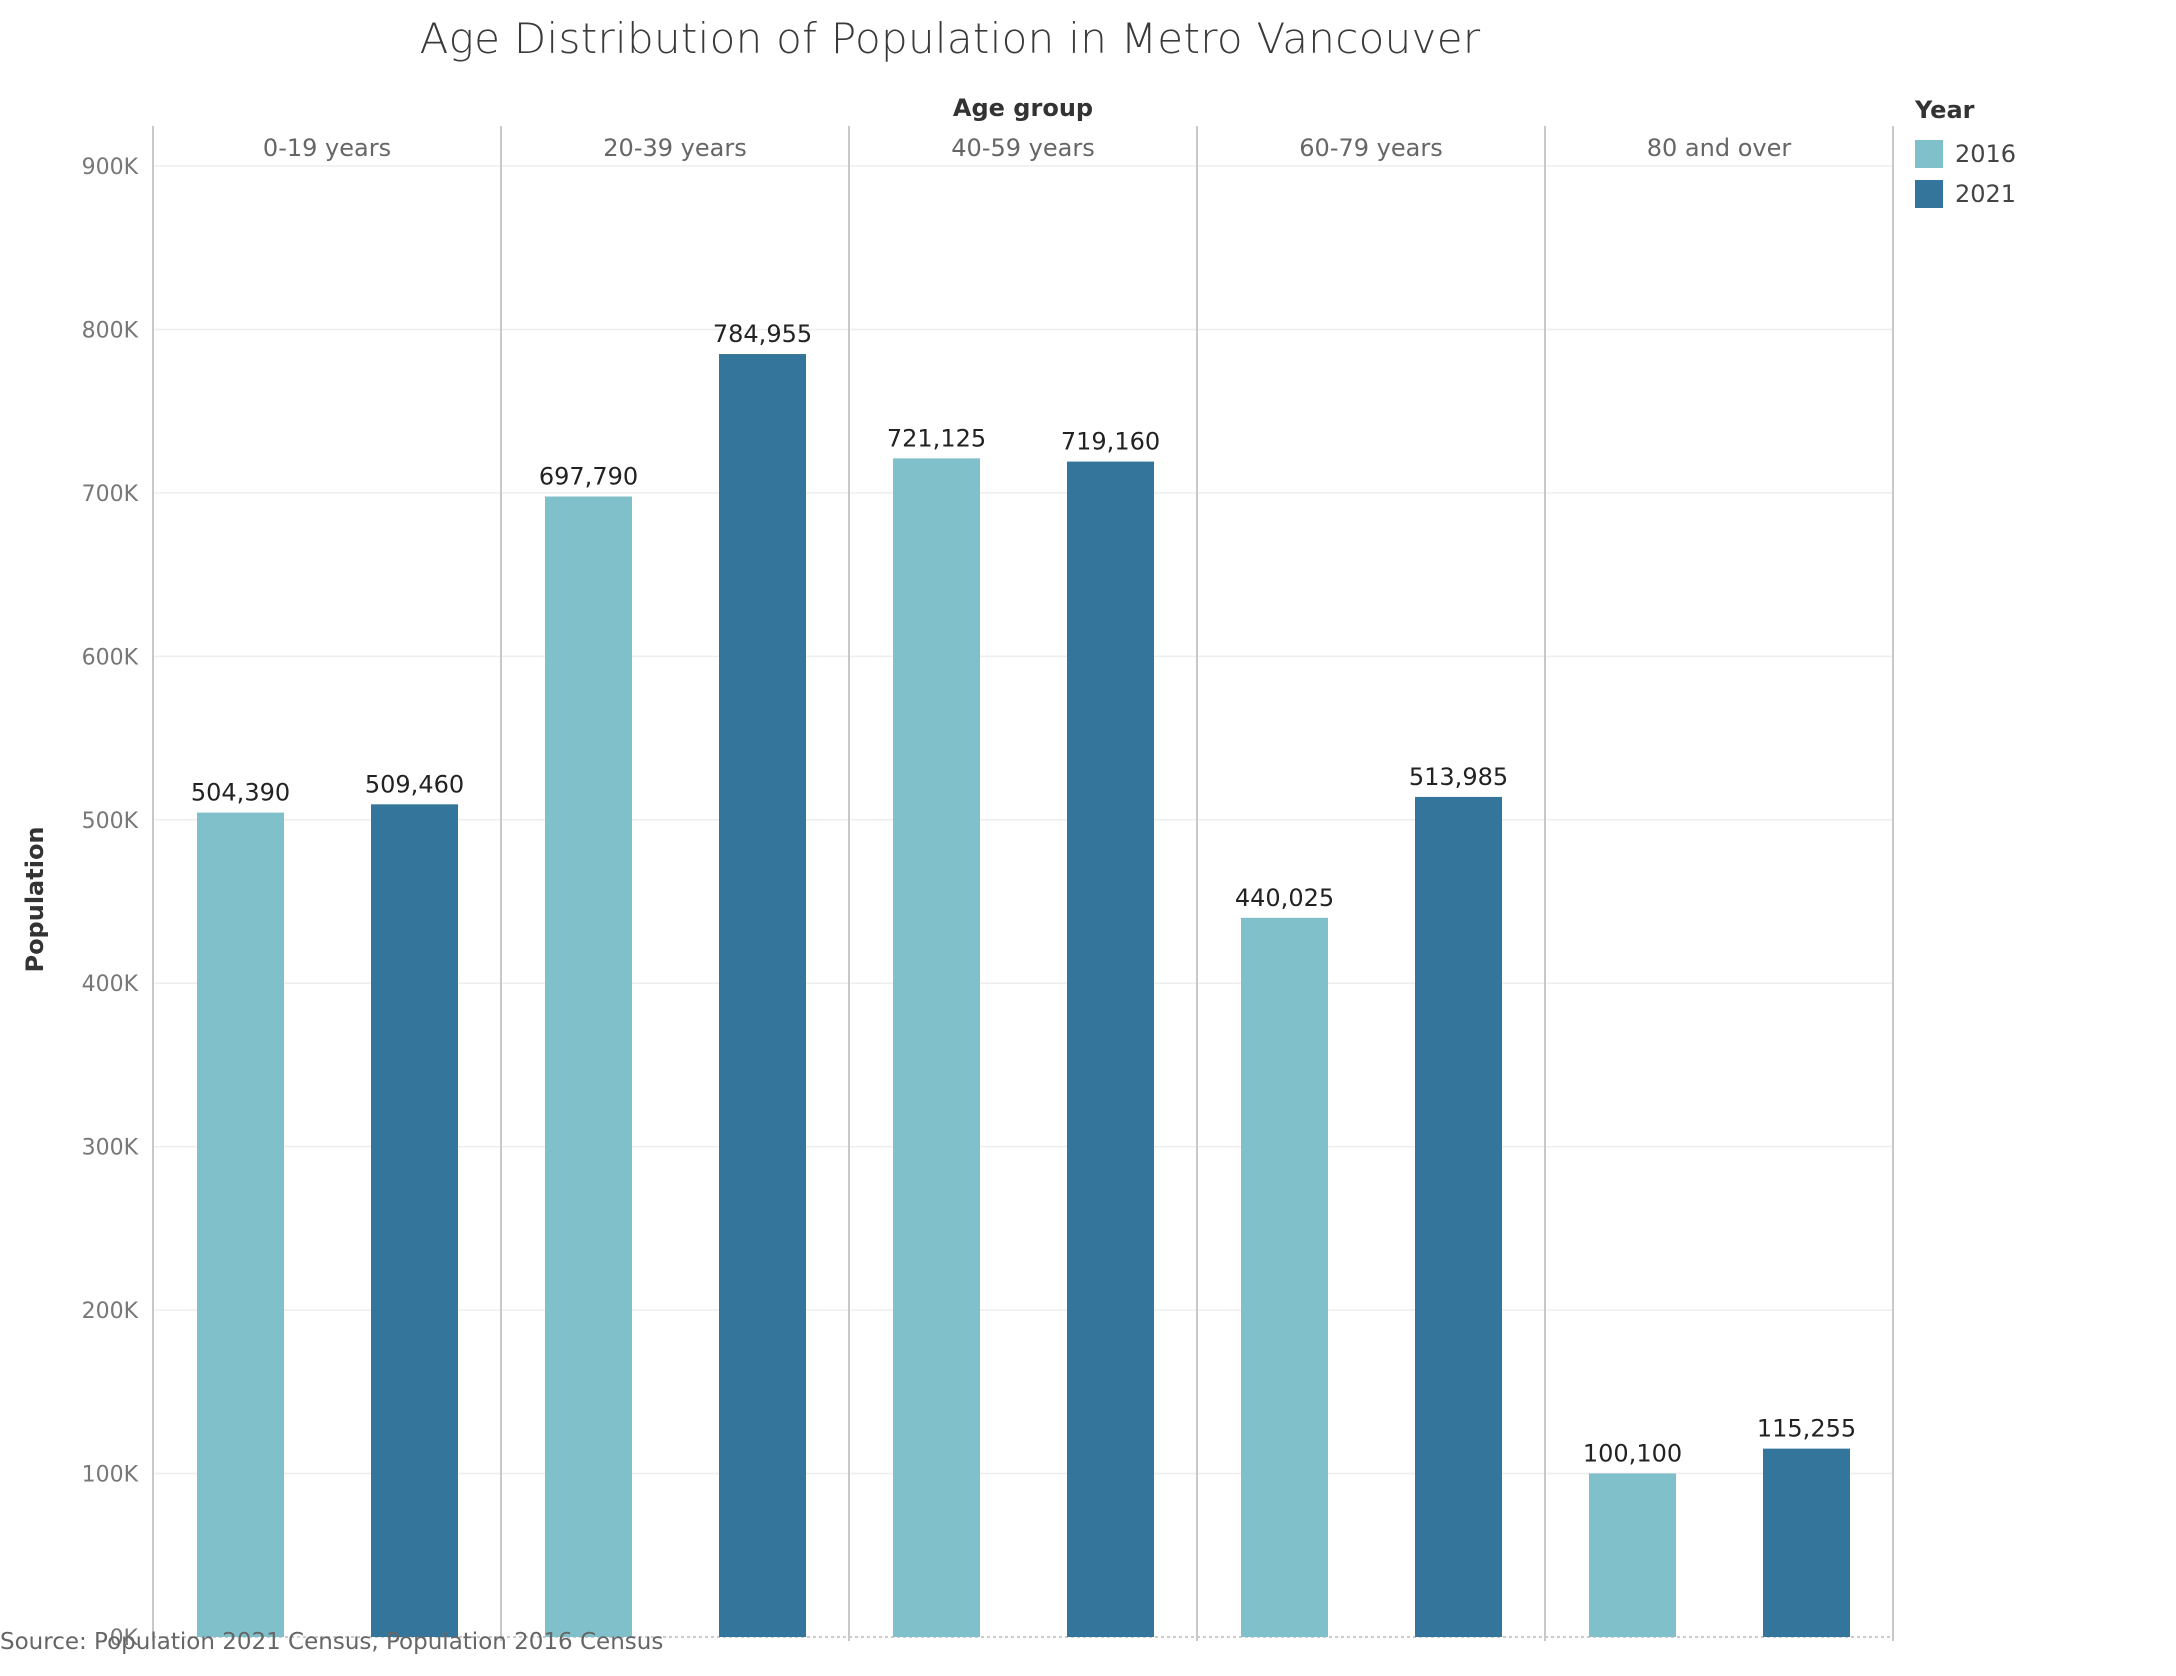 This screenshot has height=1676, width=2176. I want to click on legend: Year 2016 2021, so click(1965, 155).